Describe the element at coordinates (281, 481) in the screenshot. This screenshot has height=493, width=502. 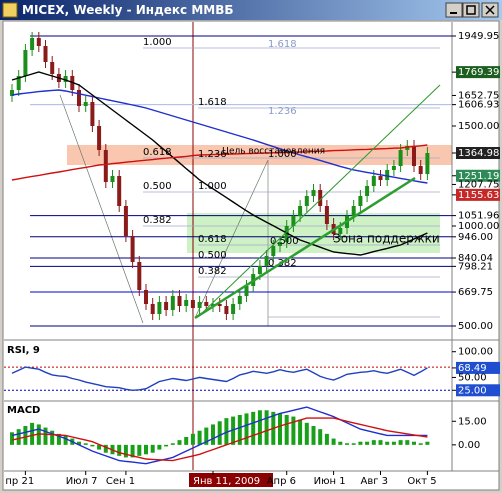
I see `x-tick-label: Апр 6` at that location.